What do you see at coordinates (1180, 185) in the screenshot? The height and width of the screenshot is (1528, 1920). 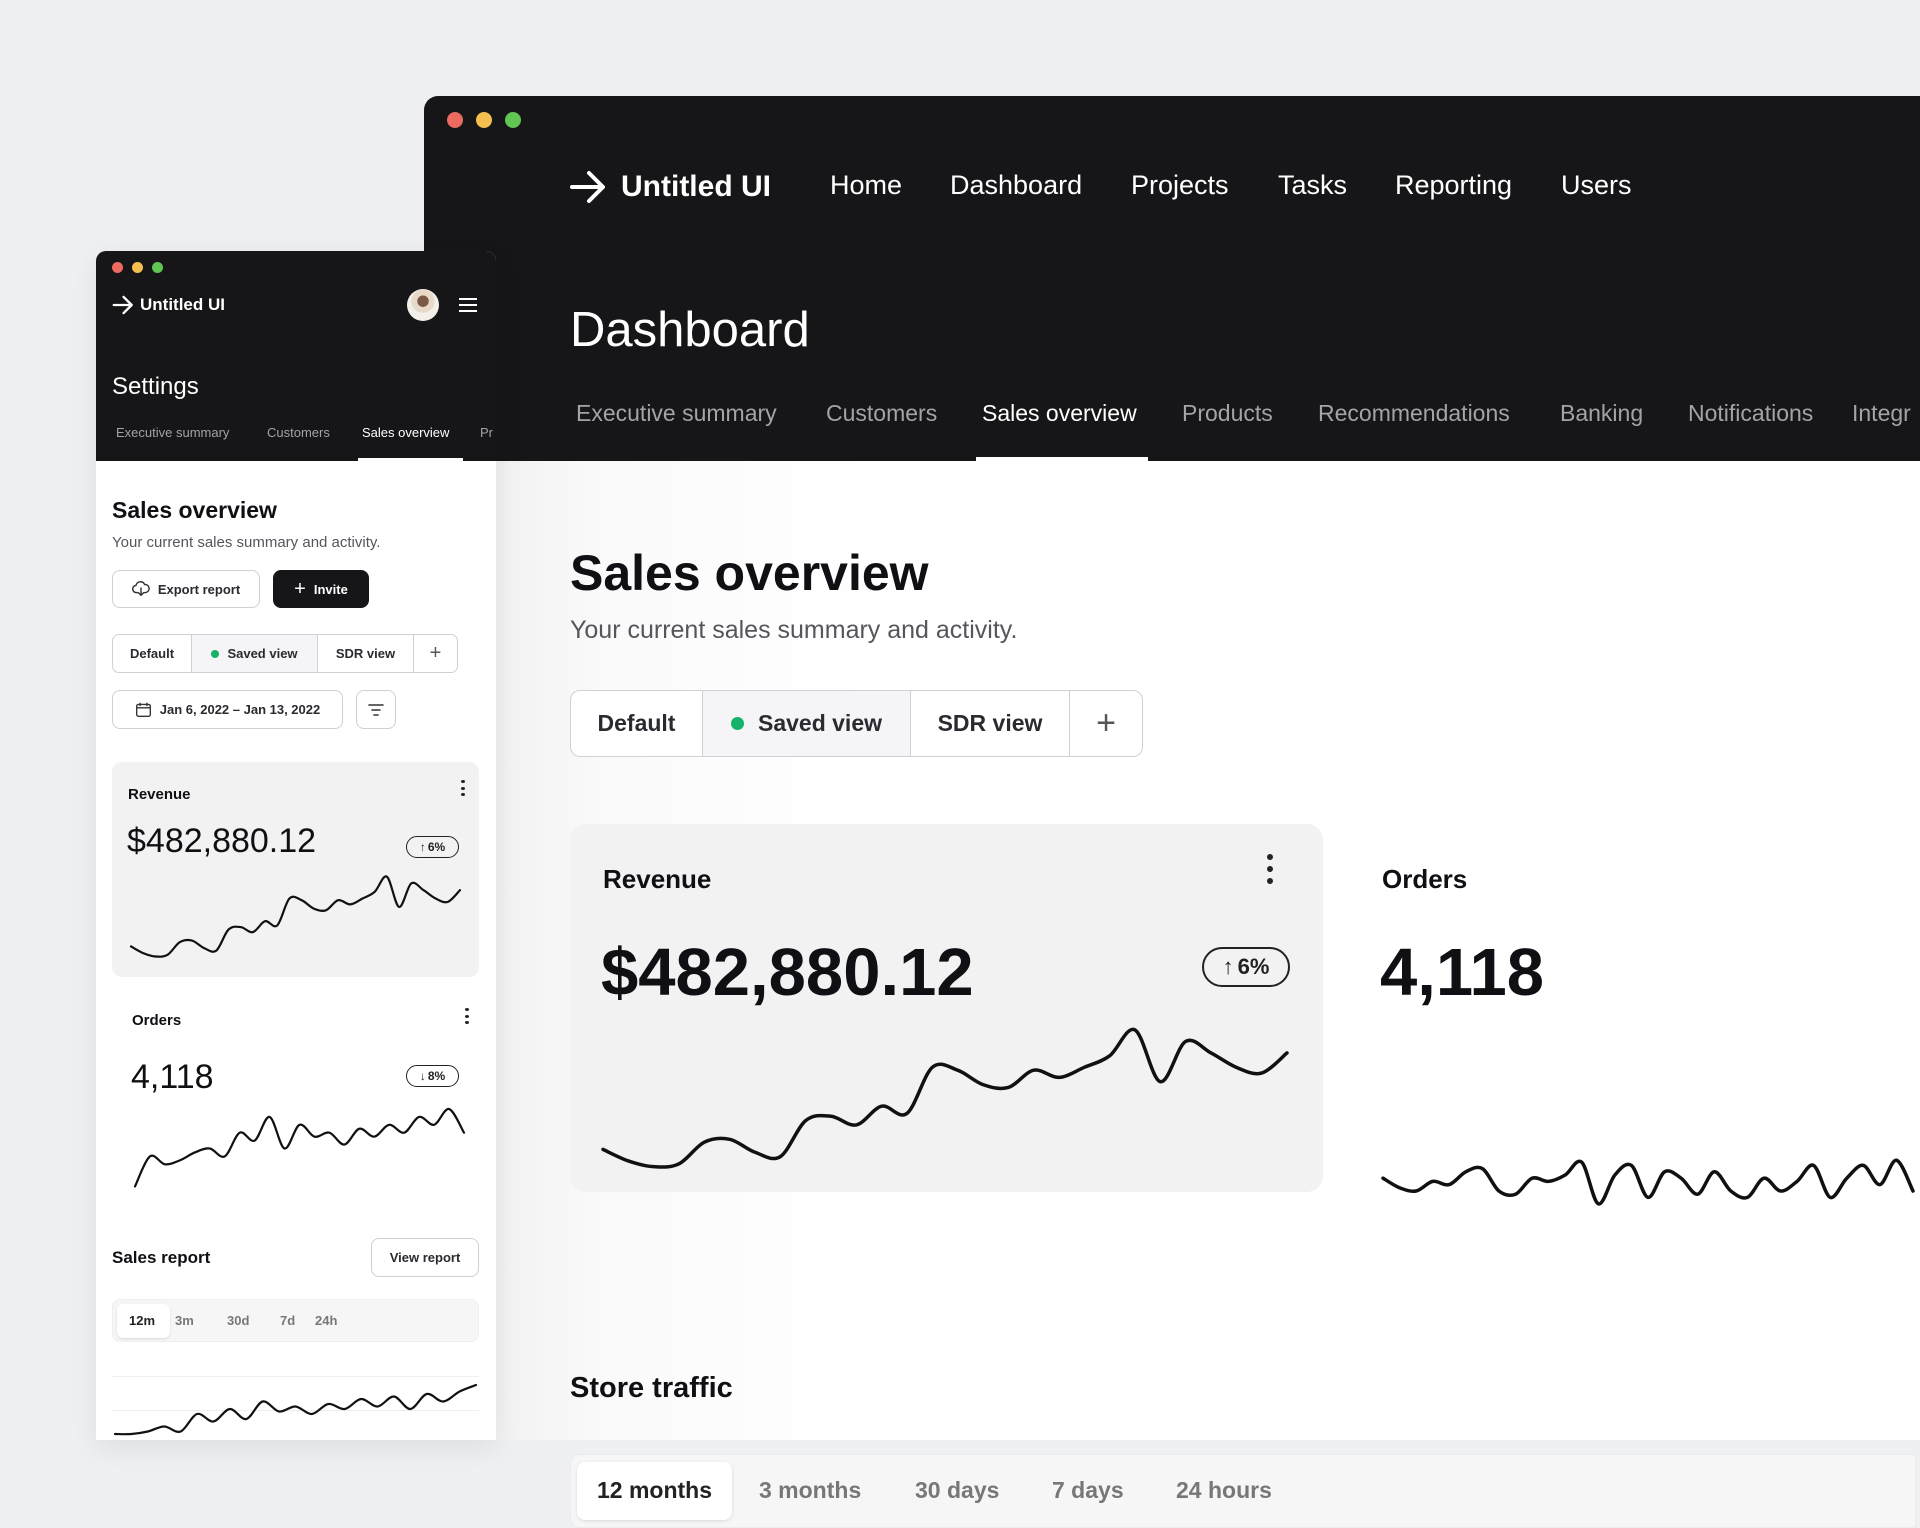 I see `nav-projects: Projects` at bounding box center [1180, 185].